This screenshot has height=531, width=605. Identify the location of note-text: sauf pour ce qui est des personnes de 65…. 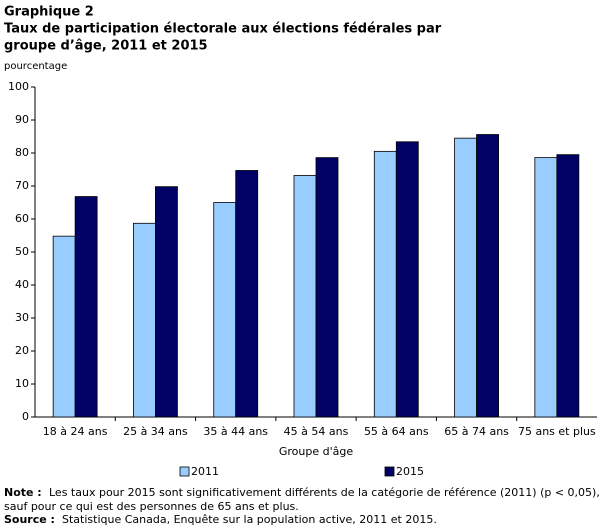
(151, 506).